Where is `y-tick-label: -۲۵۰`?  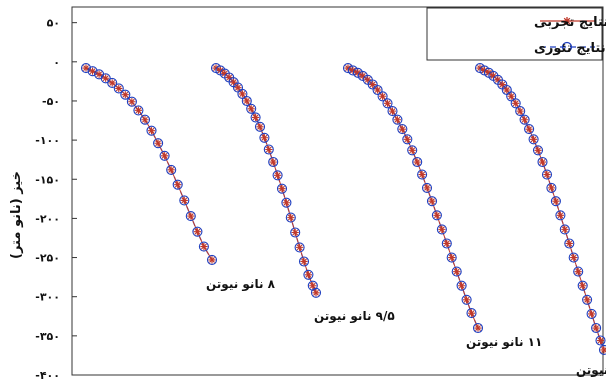
y-tick-label: -۲۵۰ is located at coordinates (47, 258).